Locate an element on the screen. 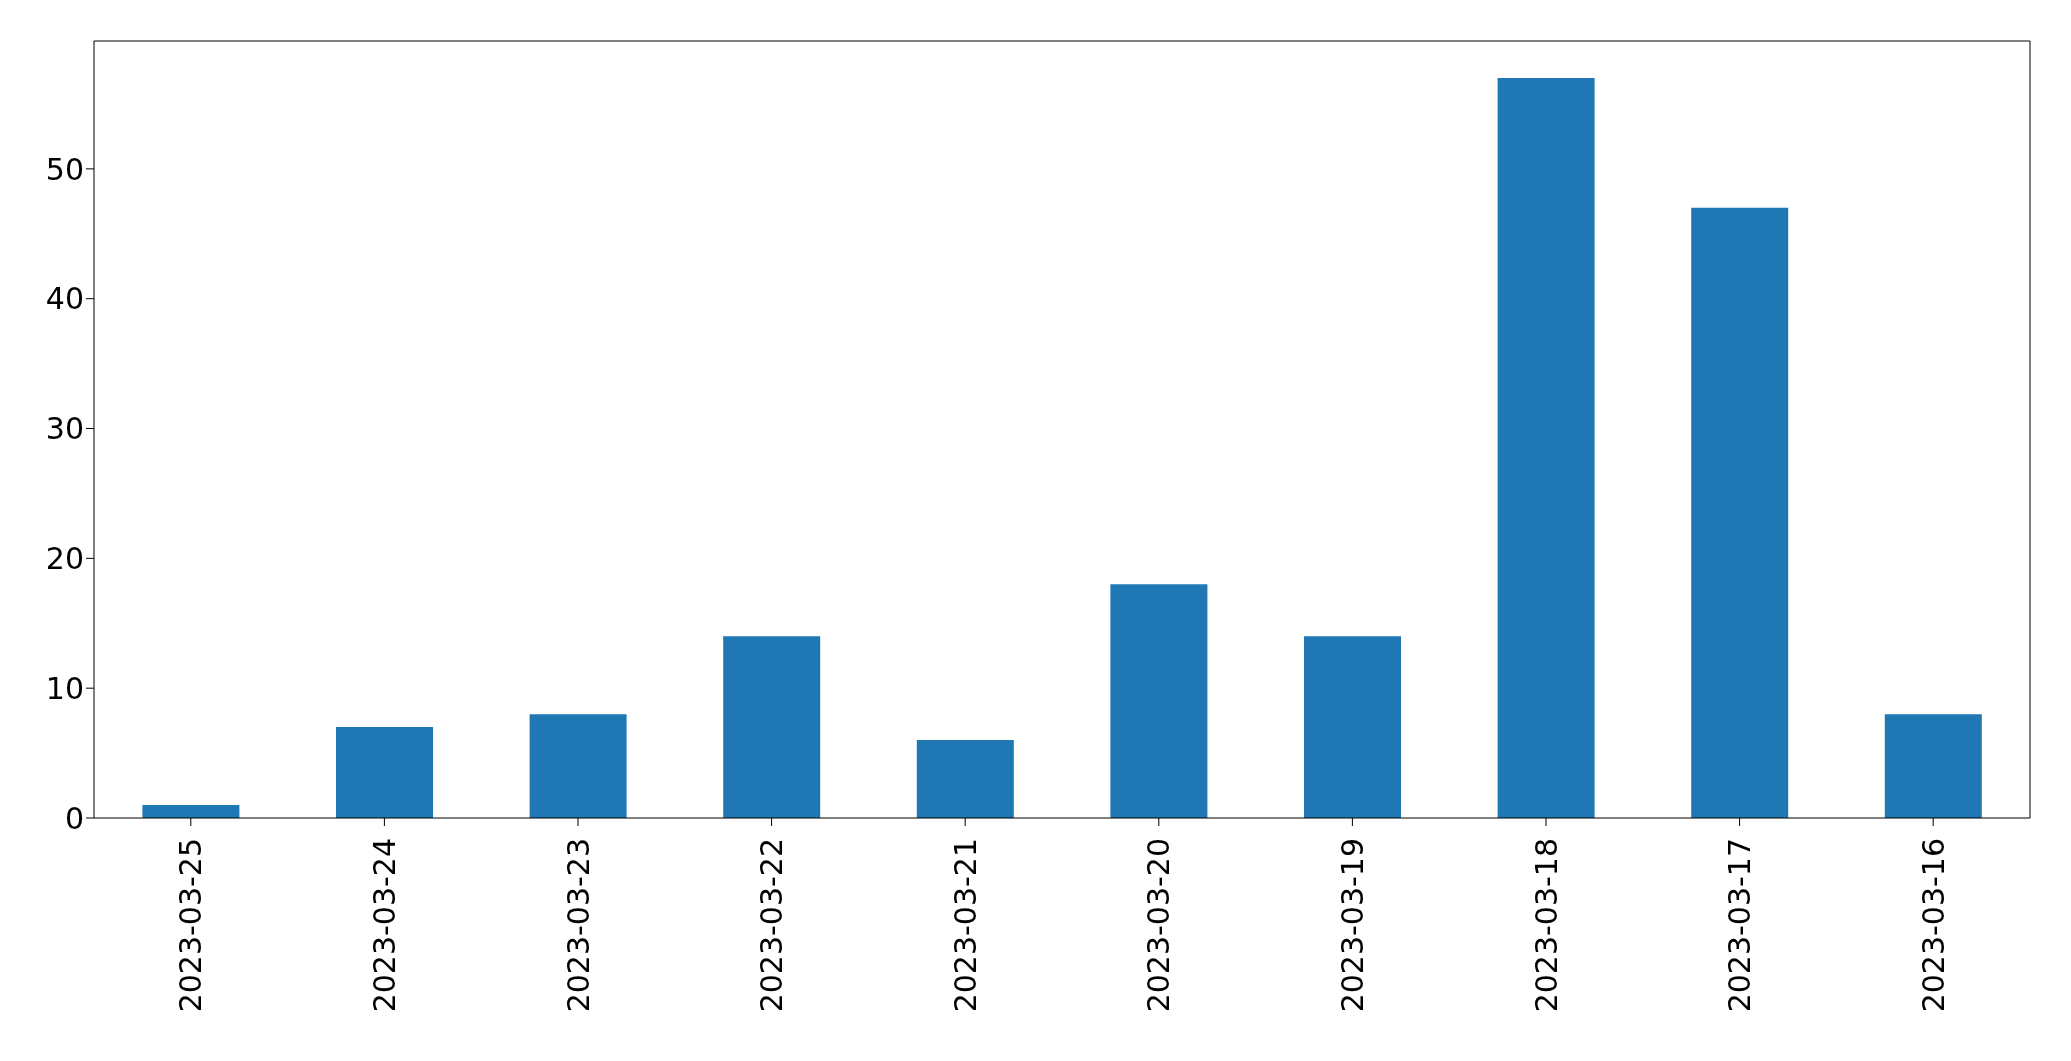  y-tick-label: 40 is located at coordinates (64, 299).